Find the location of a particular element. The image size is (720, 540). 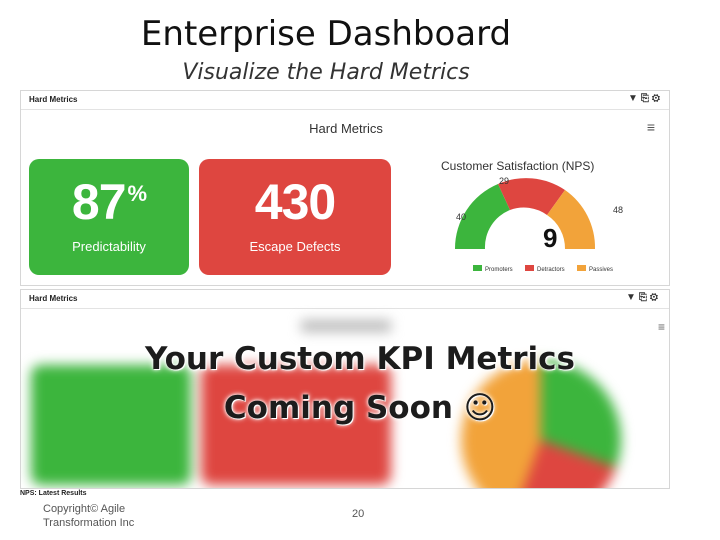

legend-label-promoters: Promoters is located at coordinates (499, 270).